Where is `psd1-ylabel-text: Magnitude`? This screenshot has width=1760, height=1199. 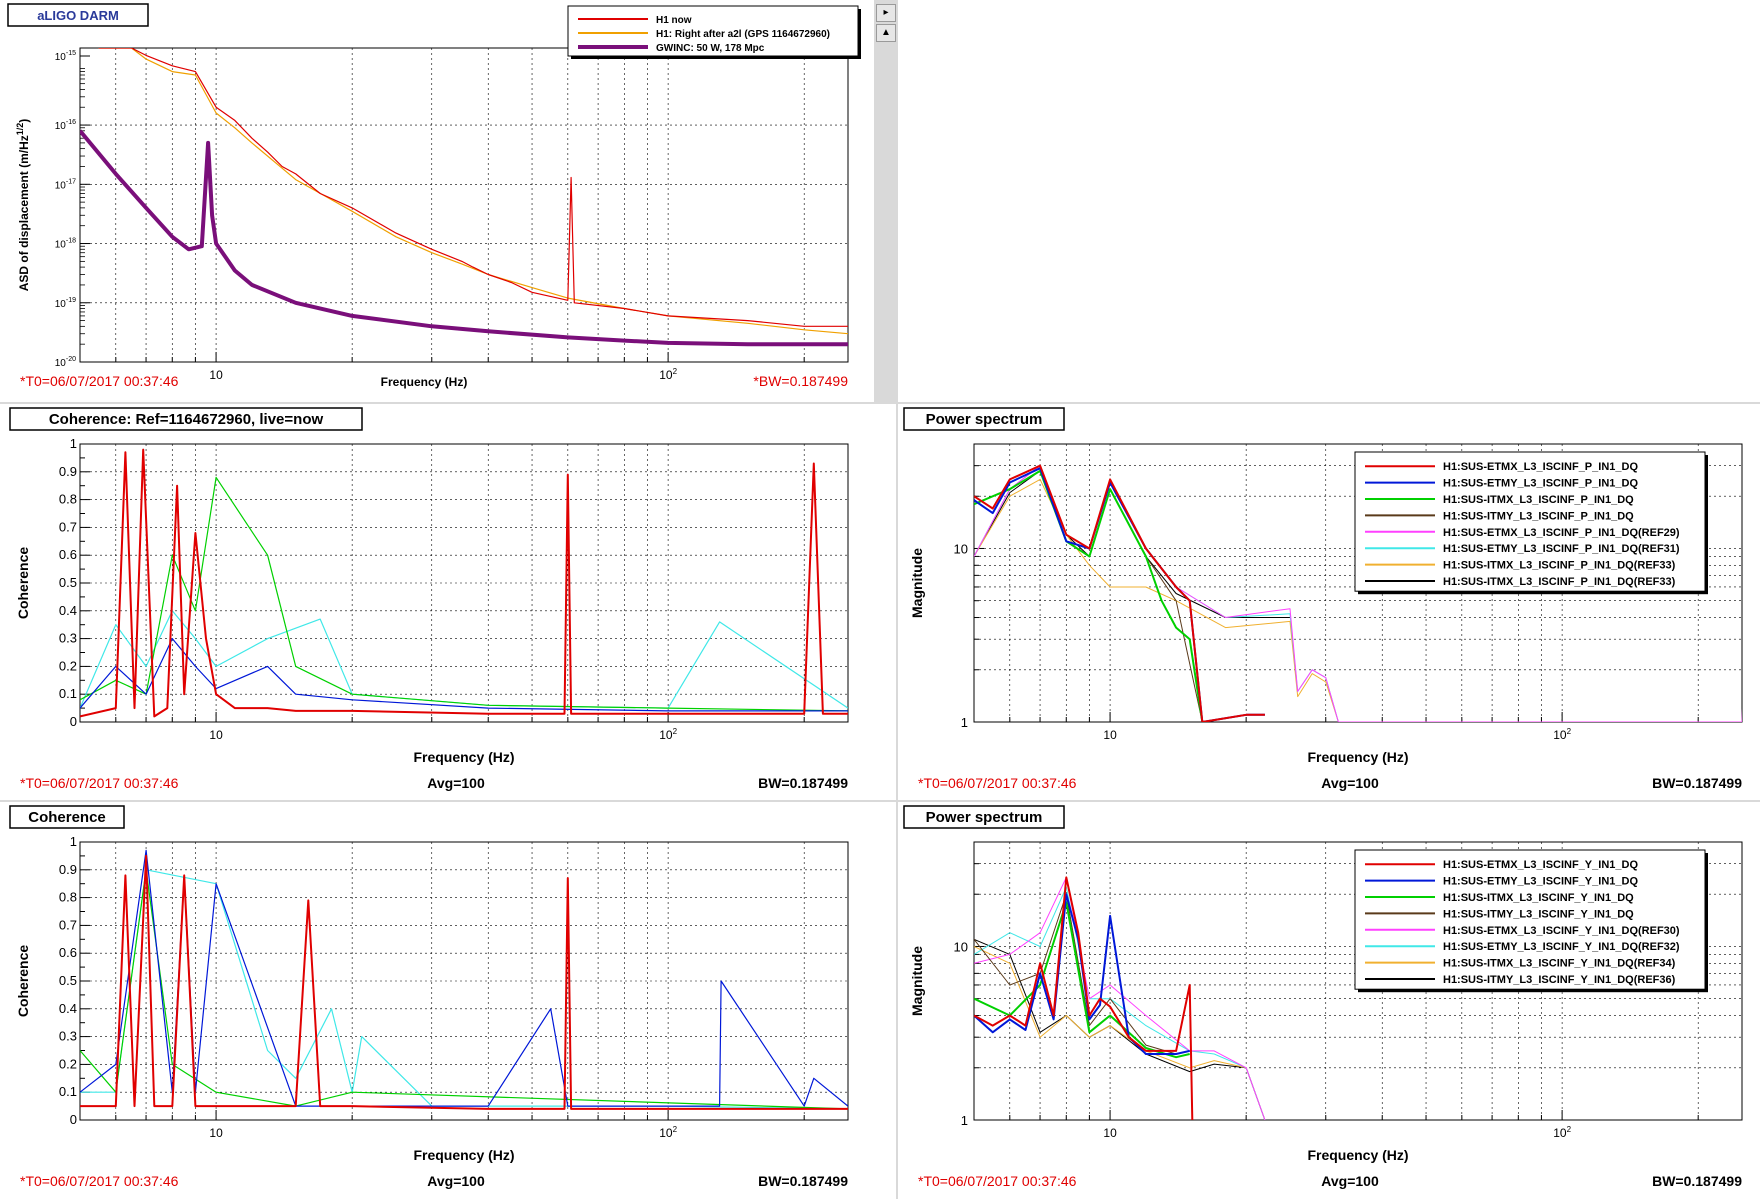 psd1-ylabel-text: Magnitude is located at coordinates (917, 583).